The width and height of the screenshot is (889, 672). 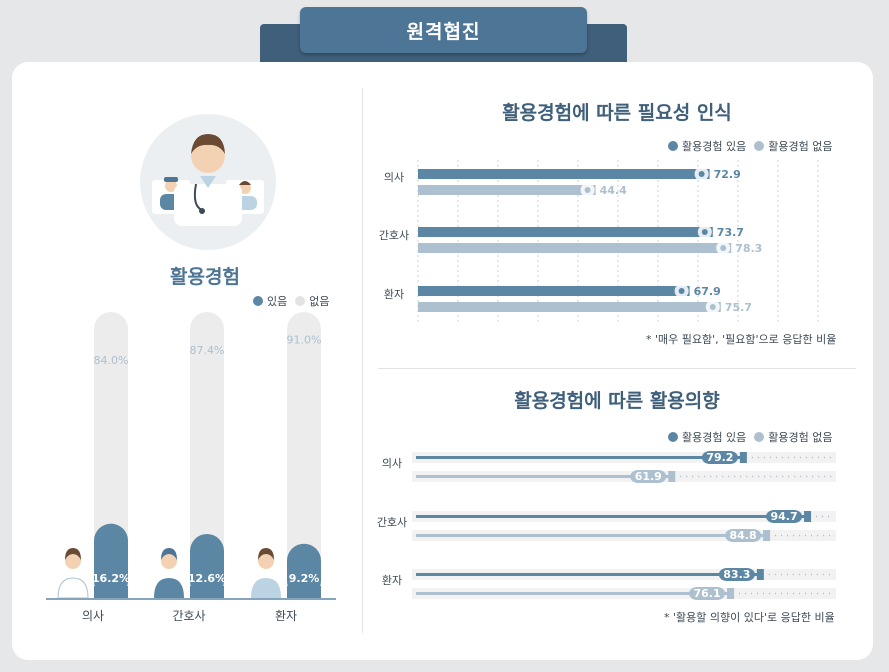 I want to click on chart2-legend: 활용경험 있음 활용경험 없음, so click(x=746, y=437).